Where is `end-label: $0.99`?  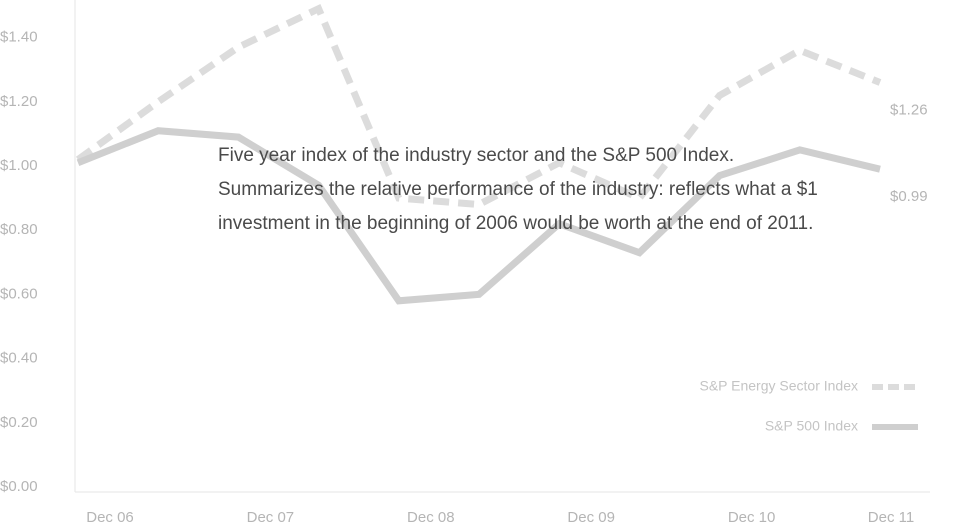 end-label: $0.99 is located at coordinates (909, 196).